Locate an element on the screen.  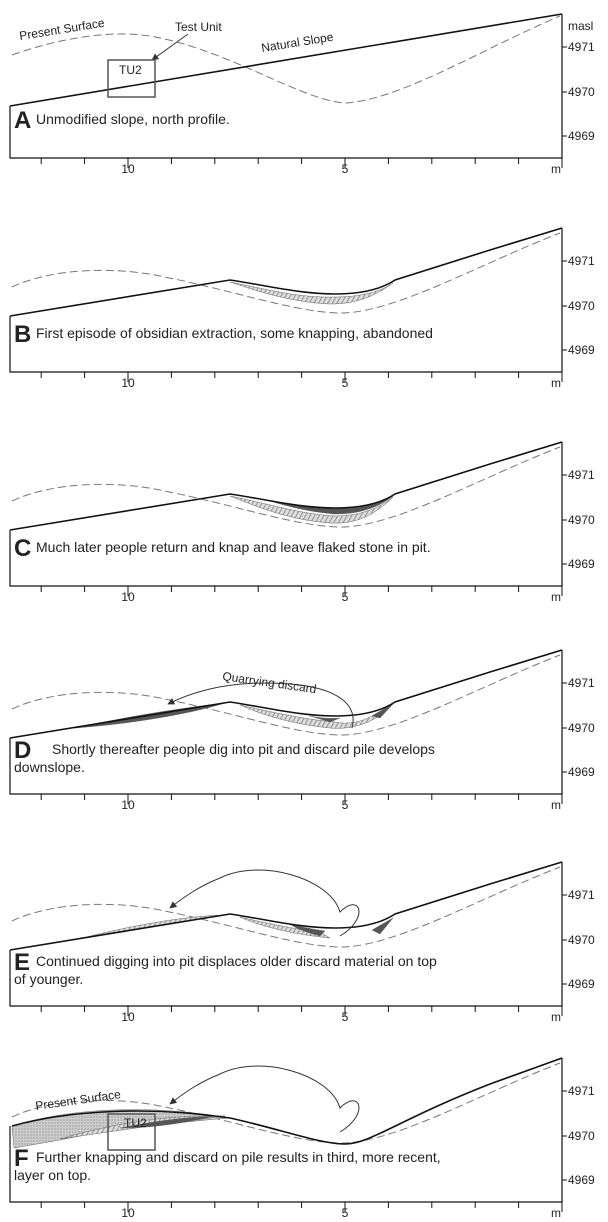
panel-letter: C is located at coordinates (22, 548).